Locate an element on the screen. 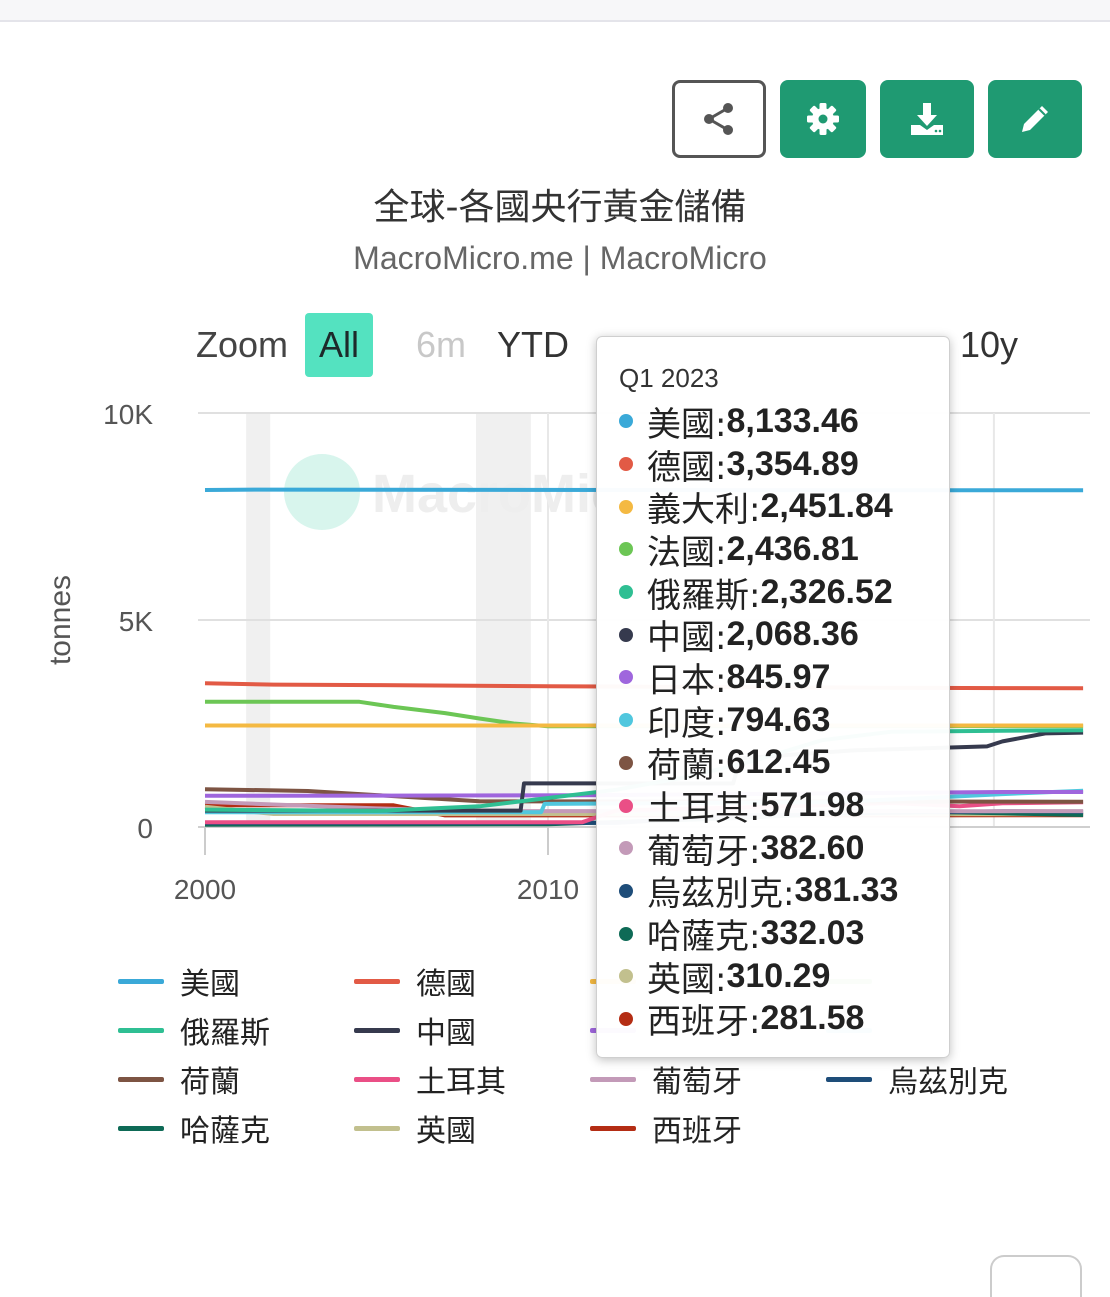  tooltip-value: 571.98 is located at coordinates (812, 805).